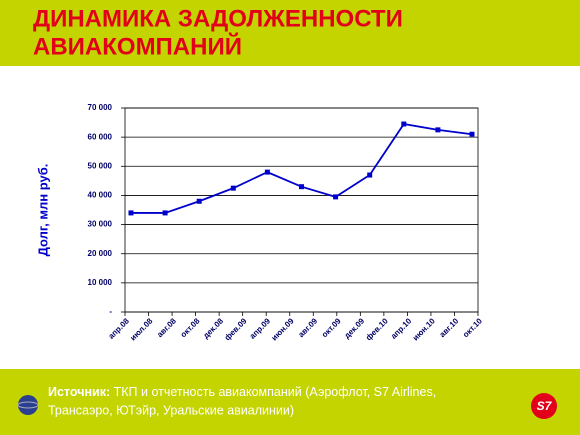 Image resolution: width=580 pixels, height=435 pixels. I want to click on chart-title: АВИАКОМПАНИЙ, so click(137, 46).